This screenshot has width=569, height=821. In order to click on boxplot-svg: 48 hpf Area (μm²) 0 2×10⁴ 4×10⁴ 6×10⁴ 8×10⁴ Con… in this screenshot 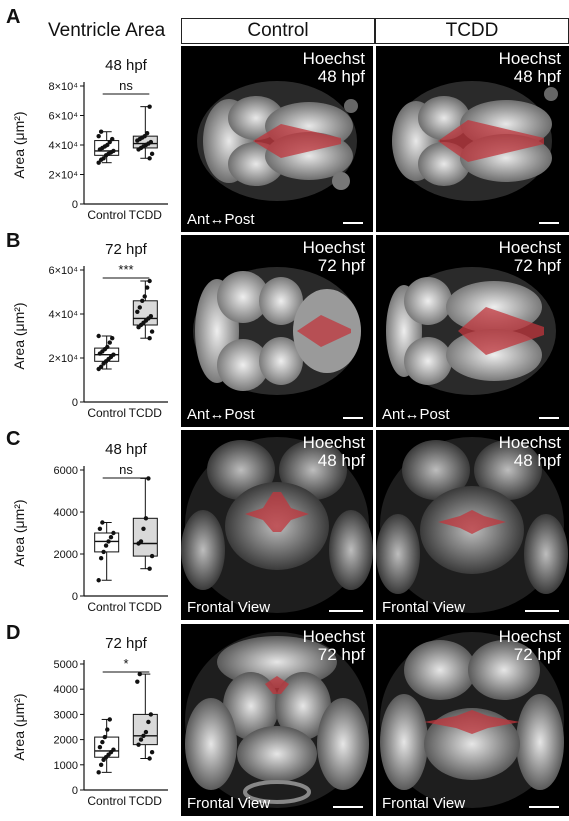, I will do `click(89, 139)`.